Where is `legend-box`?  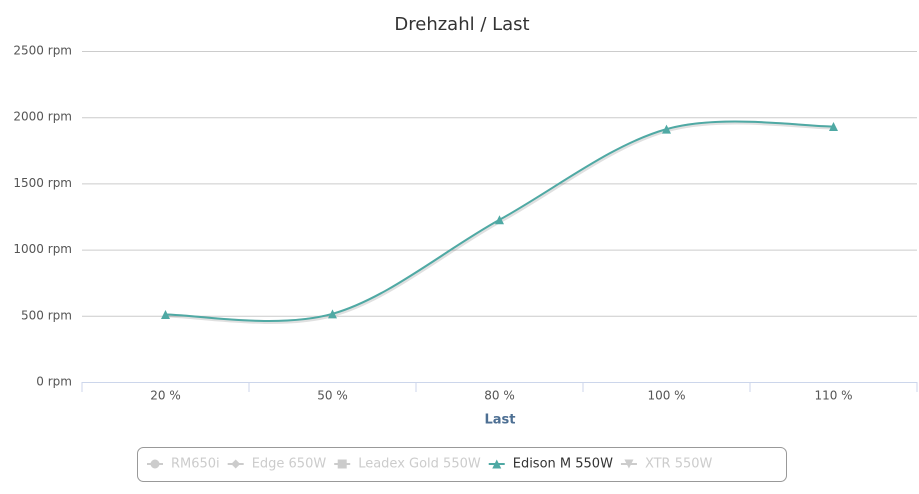
legend-box is located at coordinates (462, 464).